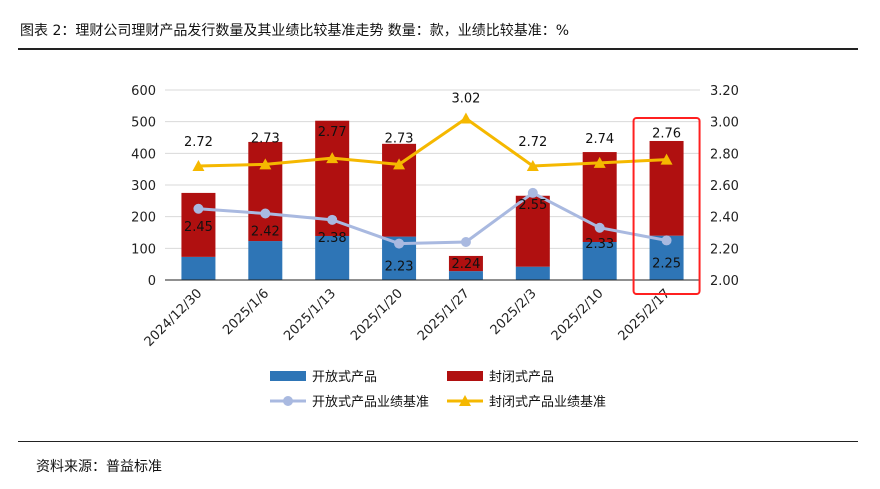 The image size is (880, 489). I want to click on x-tick-label: 2025/2/3, so click(514, 312).